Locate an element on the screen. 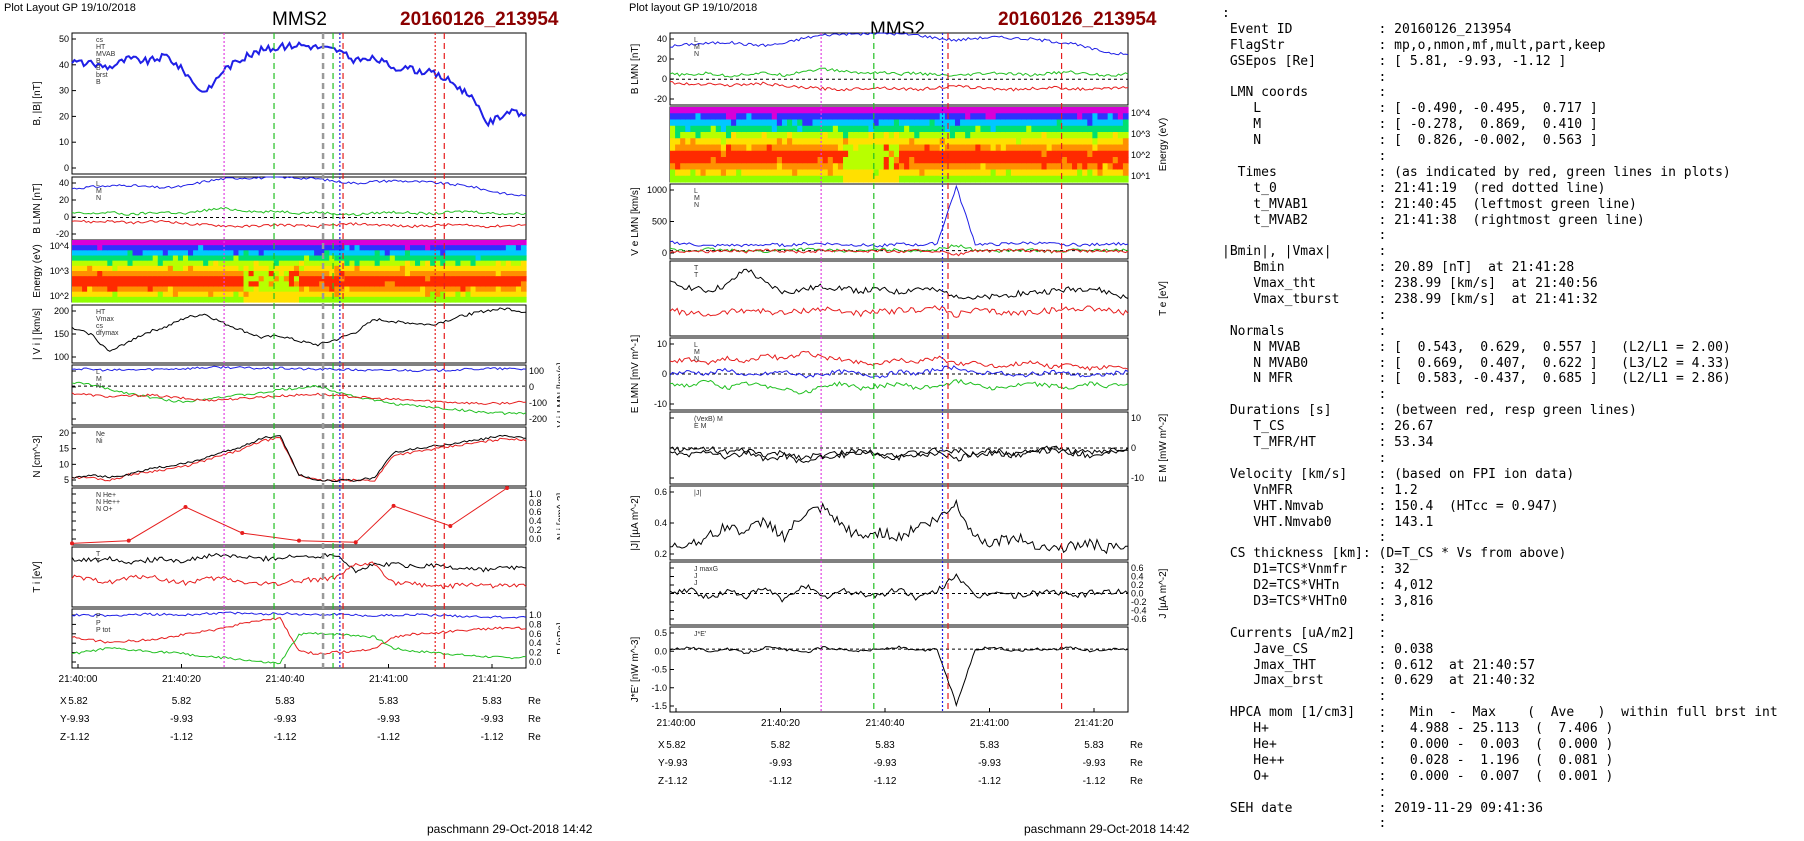  position-row-label: X is located at coordinates (661, 745).